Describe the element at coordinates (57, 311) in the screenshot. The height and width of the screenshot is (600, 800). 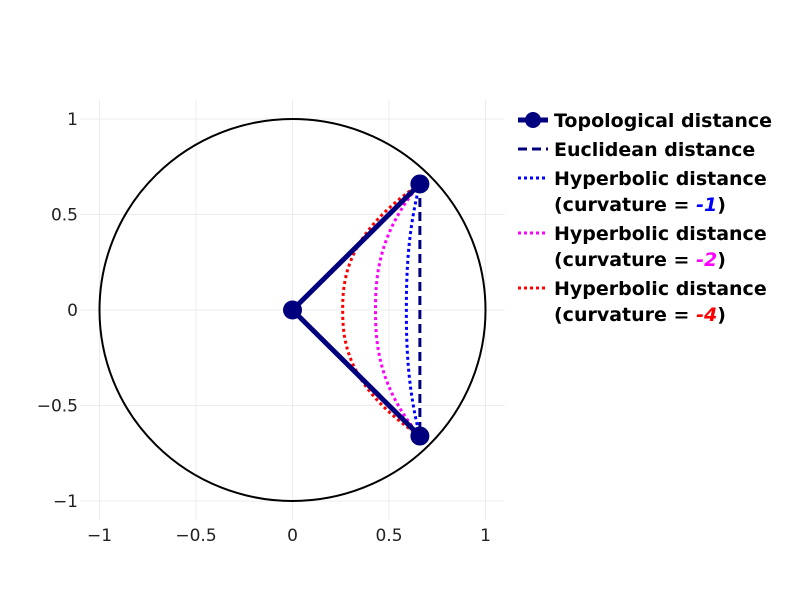
I see `y-axis-ticks: 1 0.5 0 −0.5 −1` at that location.